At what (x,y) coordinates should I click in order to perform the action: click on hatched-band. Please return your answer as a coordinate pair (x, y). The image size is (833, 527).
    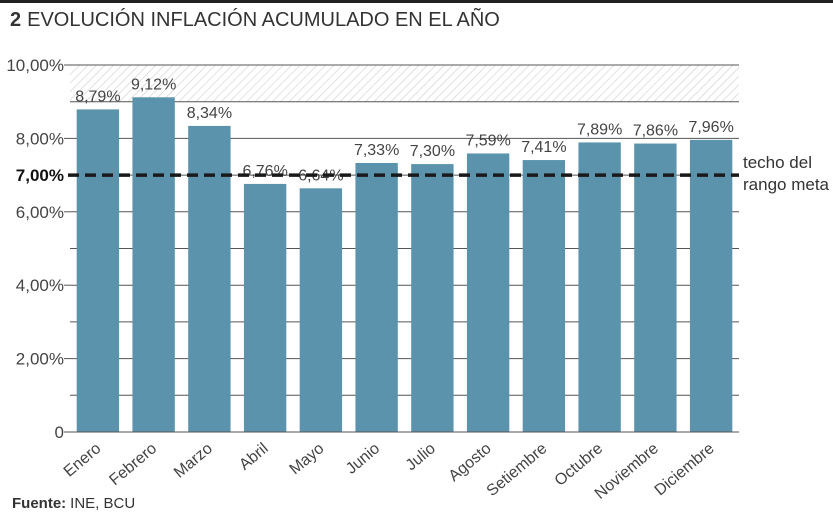
    Looking at the image, I should click on (404, 83).